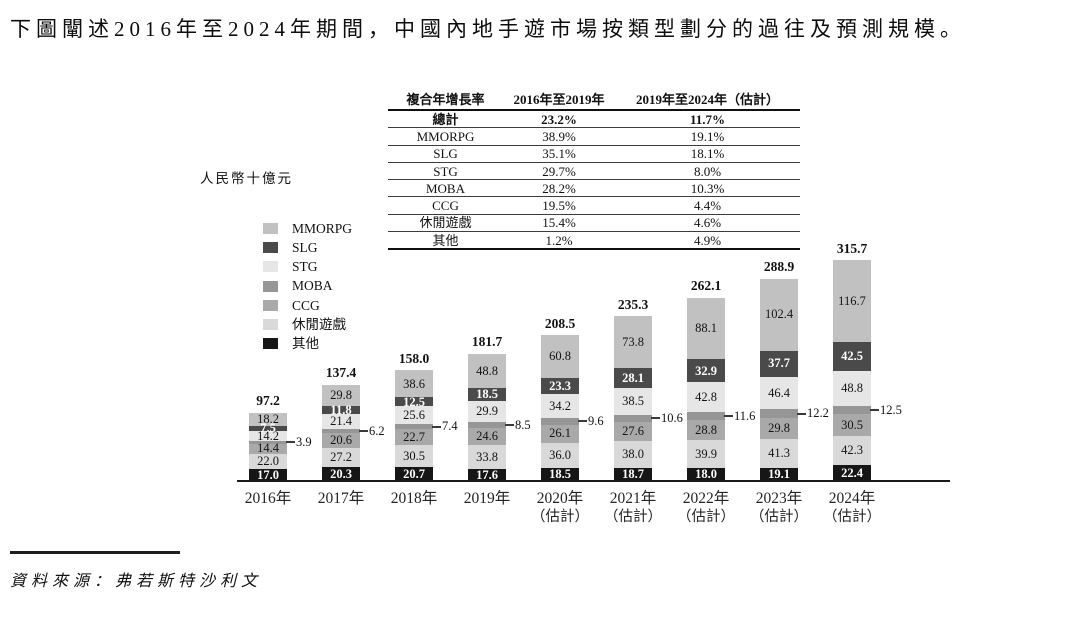 The image size is (1080, 618). Describe the element at coordinates (594, 120) in the screenshot. I see `cagr-row-總計: 總計 23.2% 11.7%` at that location.